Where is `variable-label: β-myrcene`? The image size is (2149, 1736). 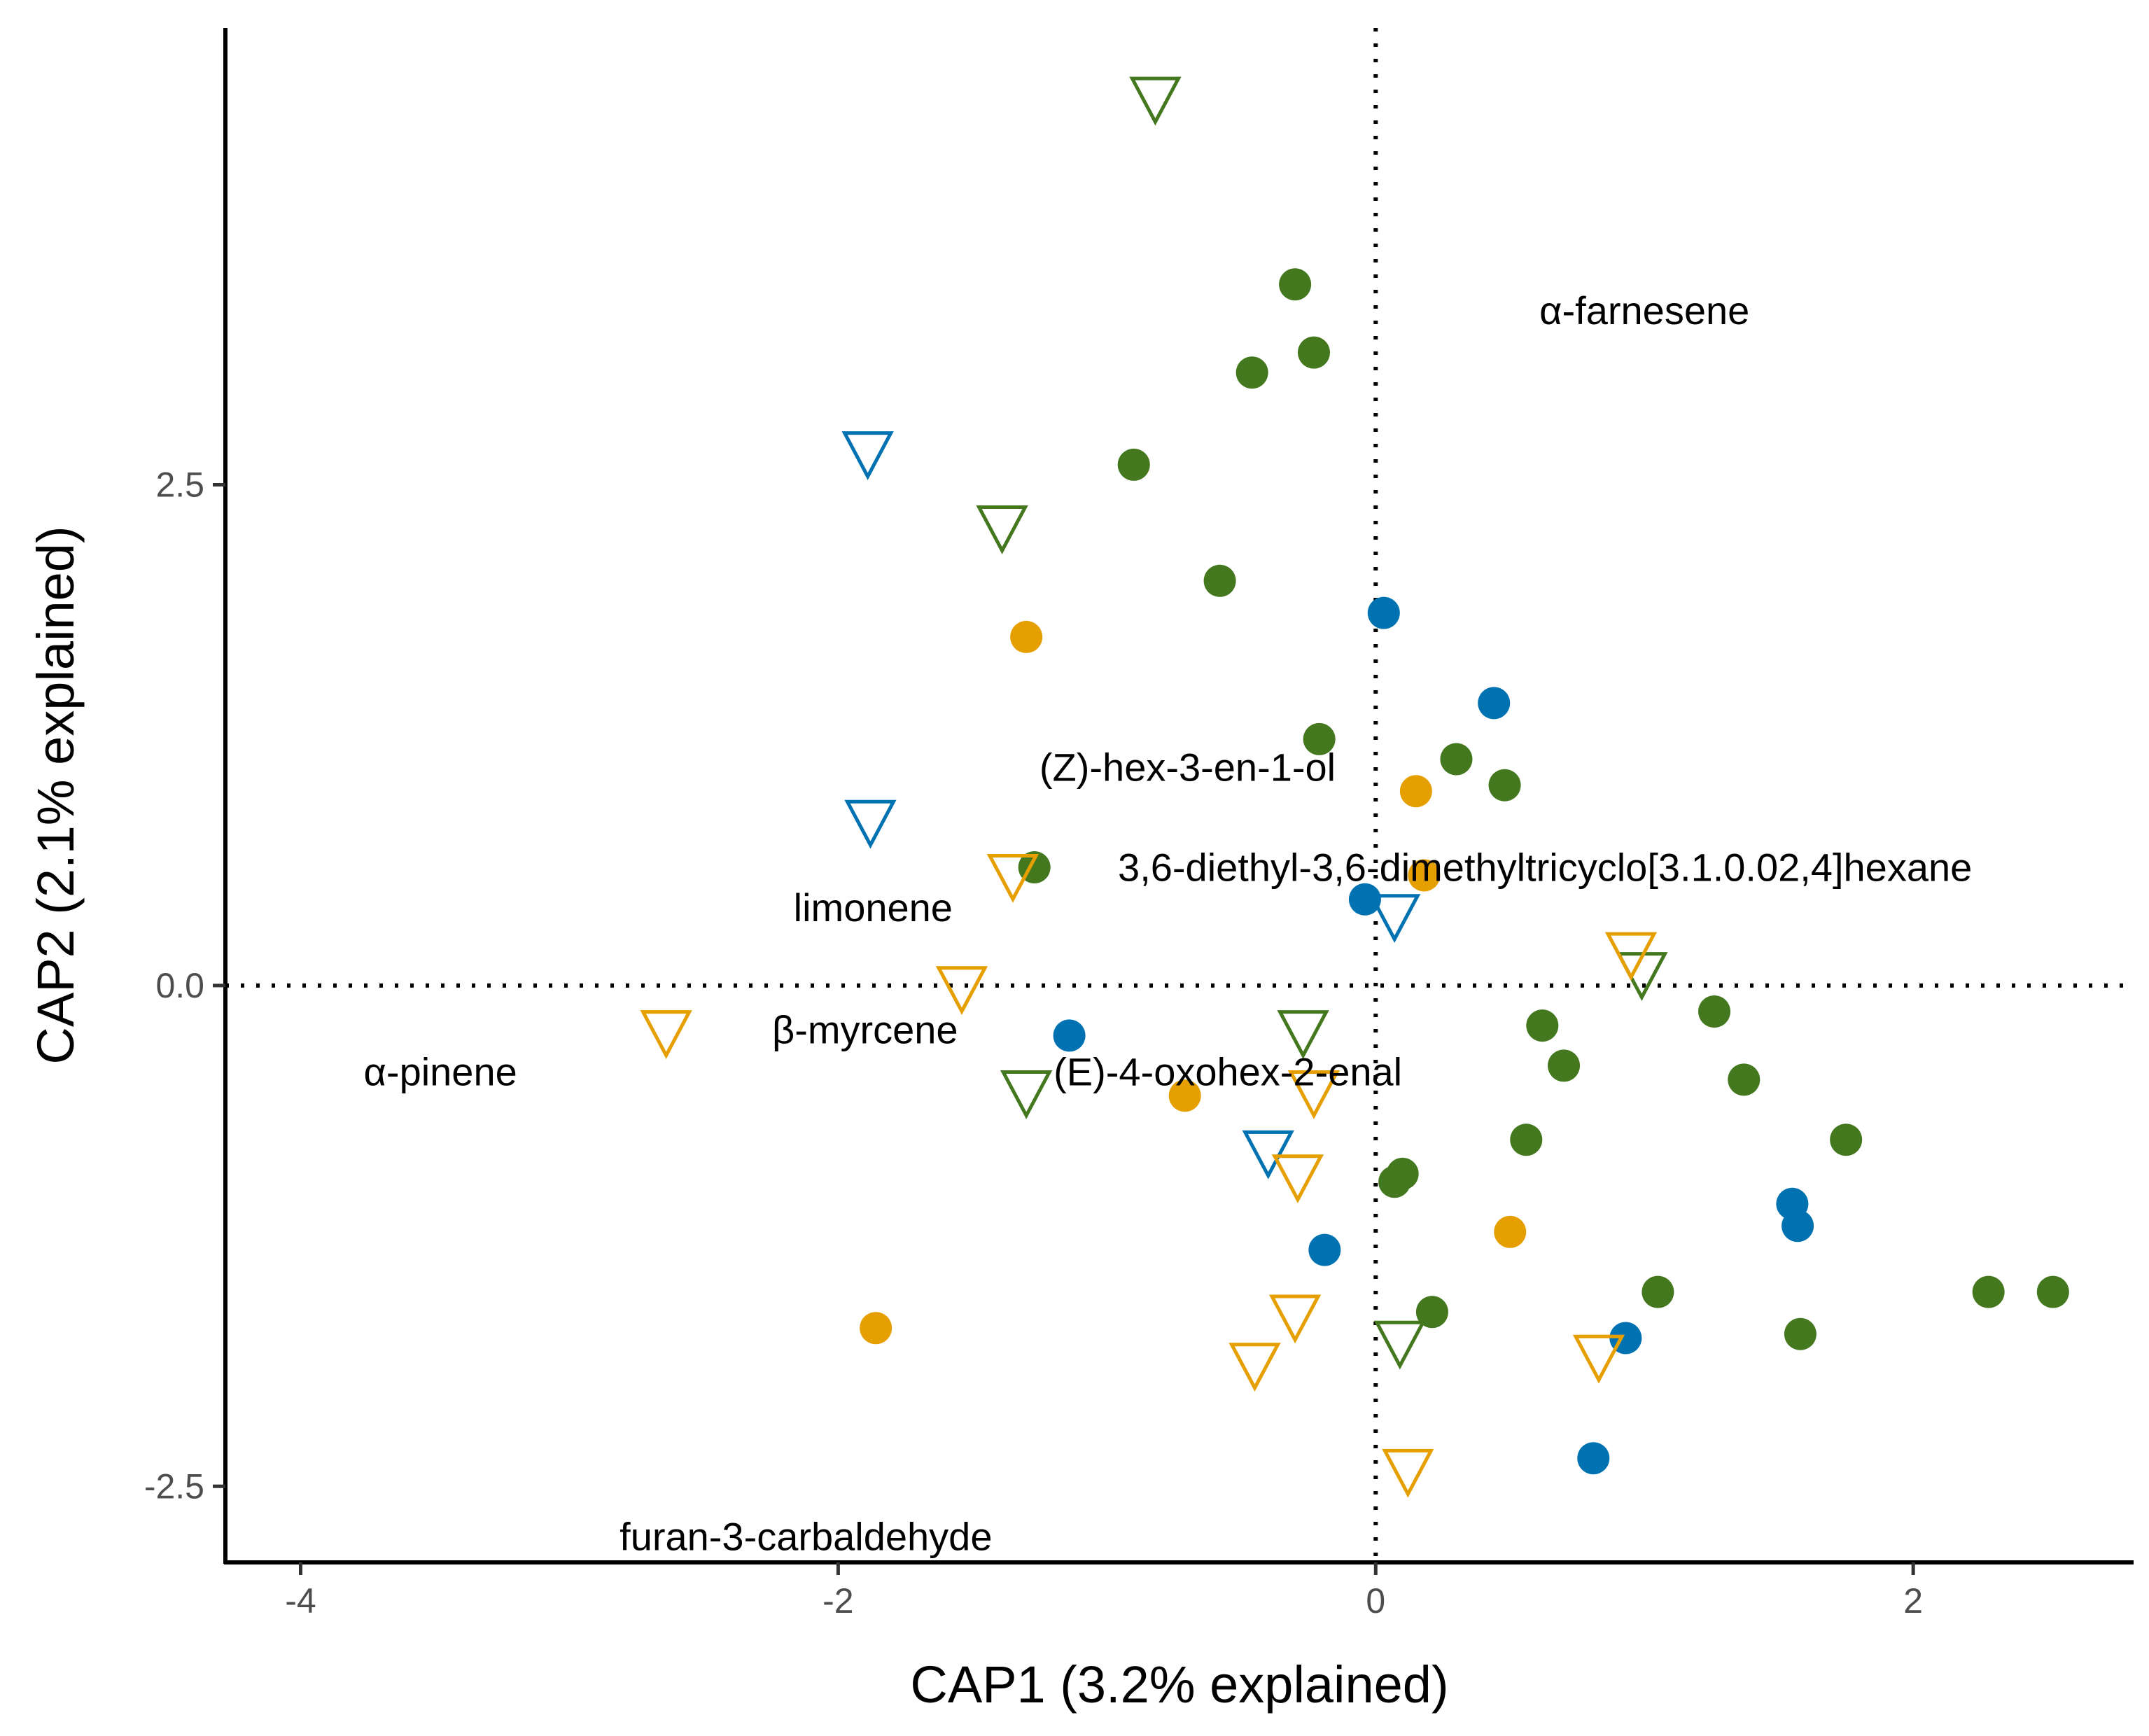
variable-label: β-myrcene is located at coordinates (865, 1029).